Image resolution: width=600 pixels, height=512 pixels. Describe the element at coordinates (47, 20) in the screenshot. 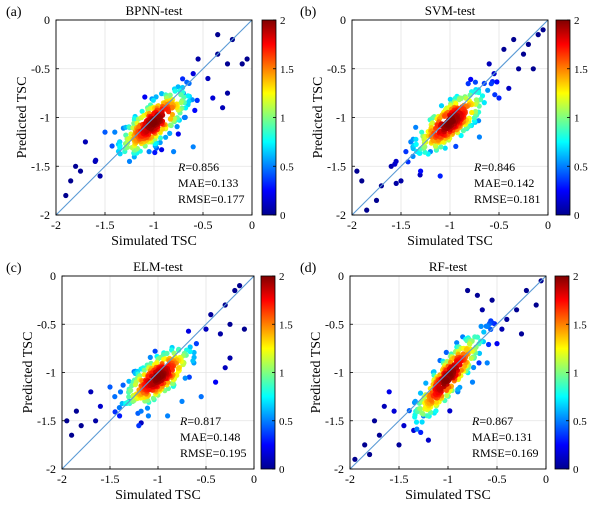

I see `y-tick-label: 0` at that location.